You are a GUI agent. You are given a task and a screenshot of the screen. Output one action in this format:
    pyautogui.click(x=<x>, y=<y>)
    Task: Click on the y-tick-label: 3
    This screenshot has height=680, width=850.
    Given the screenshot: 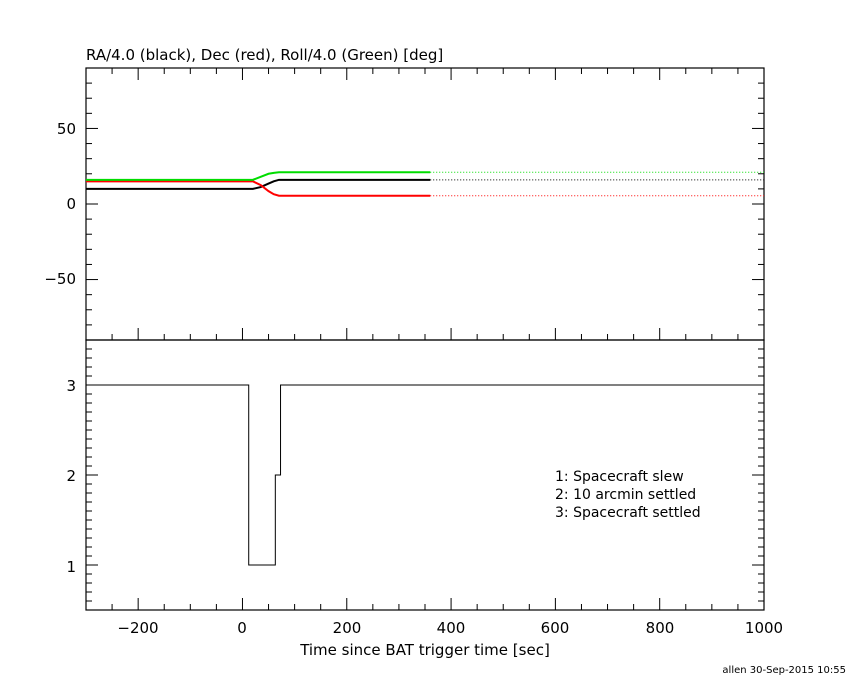 What is the action you would take?
    pyautogui.click(x=71, y=386)
    